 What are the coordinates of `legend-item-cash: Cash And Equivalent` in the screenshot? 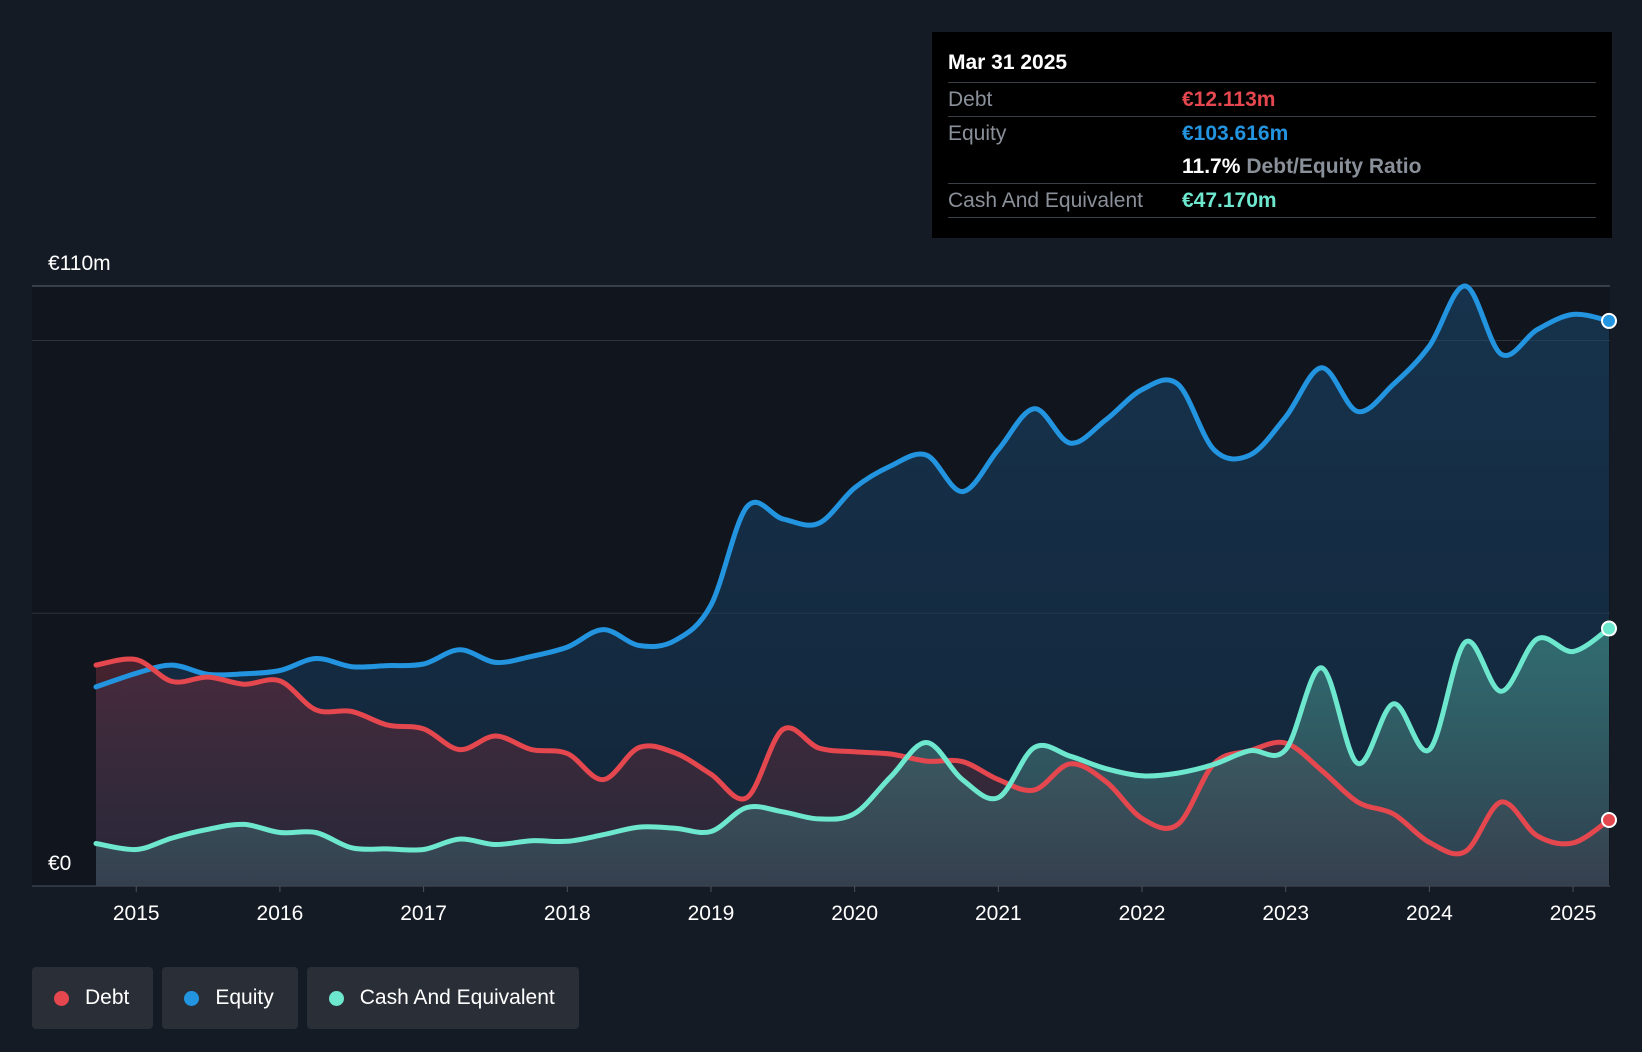 It's located at (442, 998).